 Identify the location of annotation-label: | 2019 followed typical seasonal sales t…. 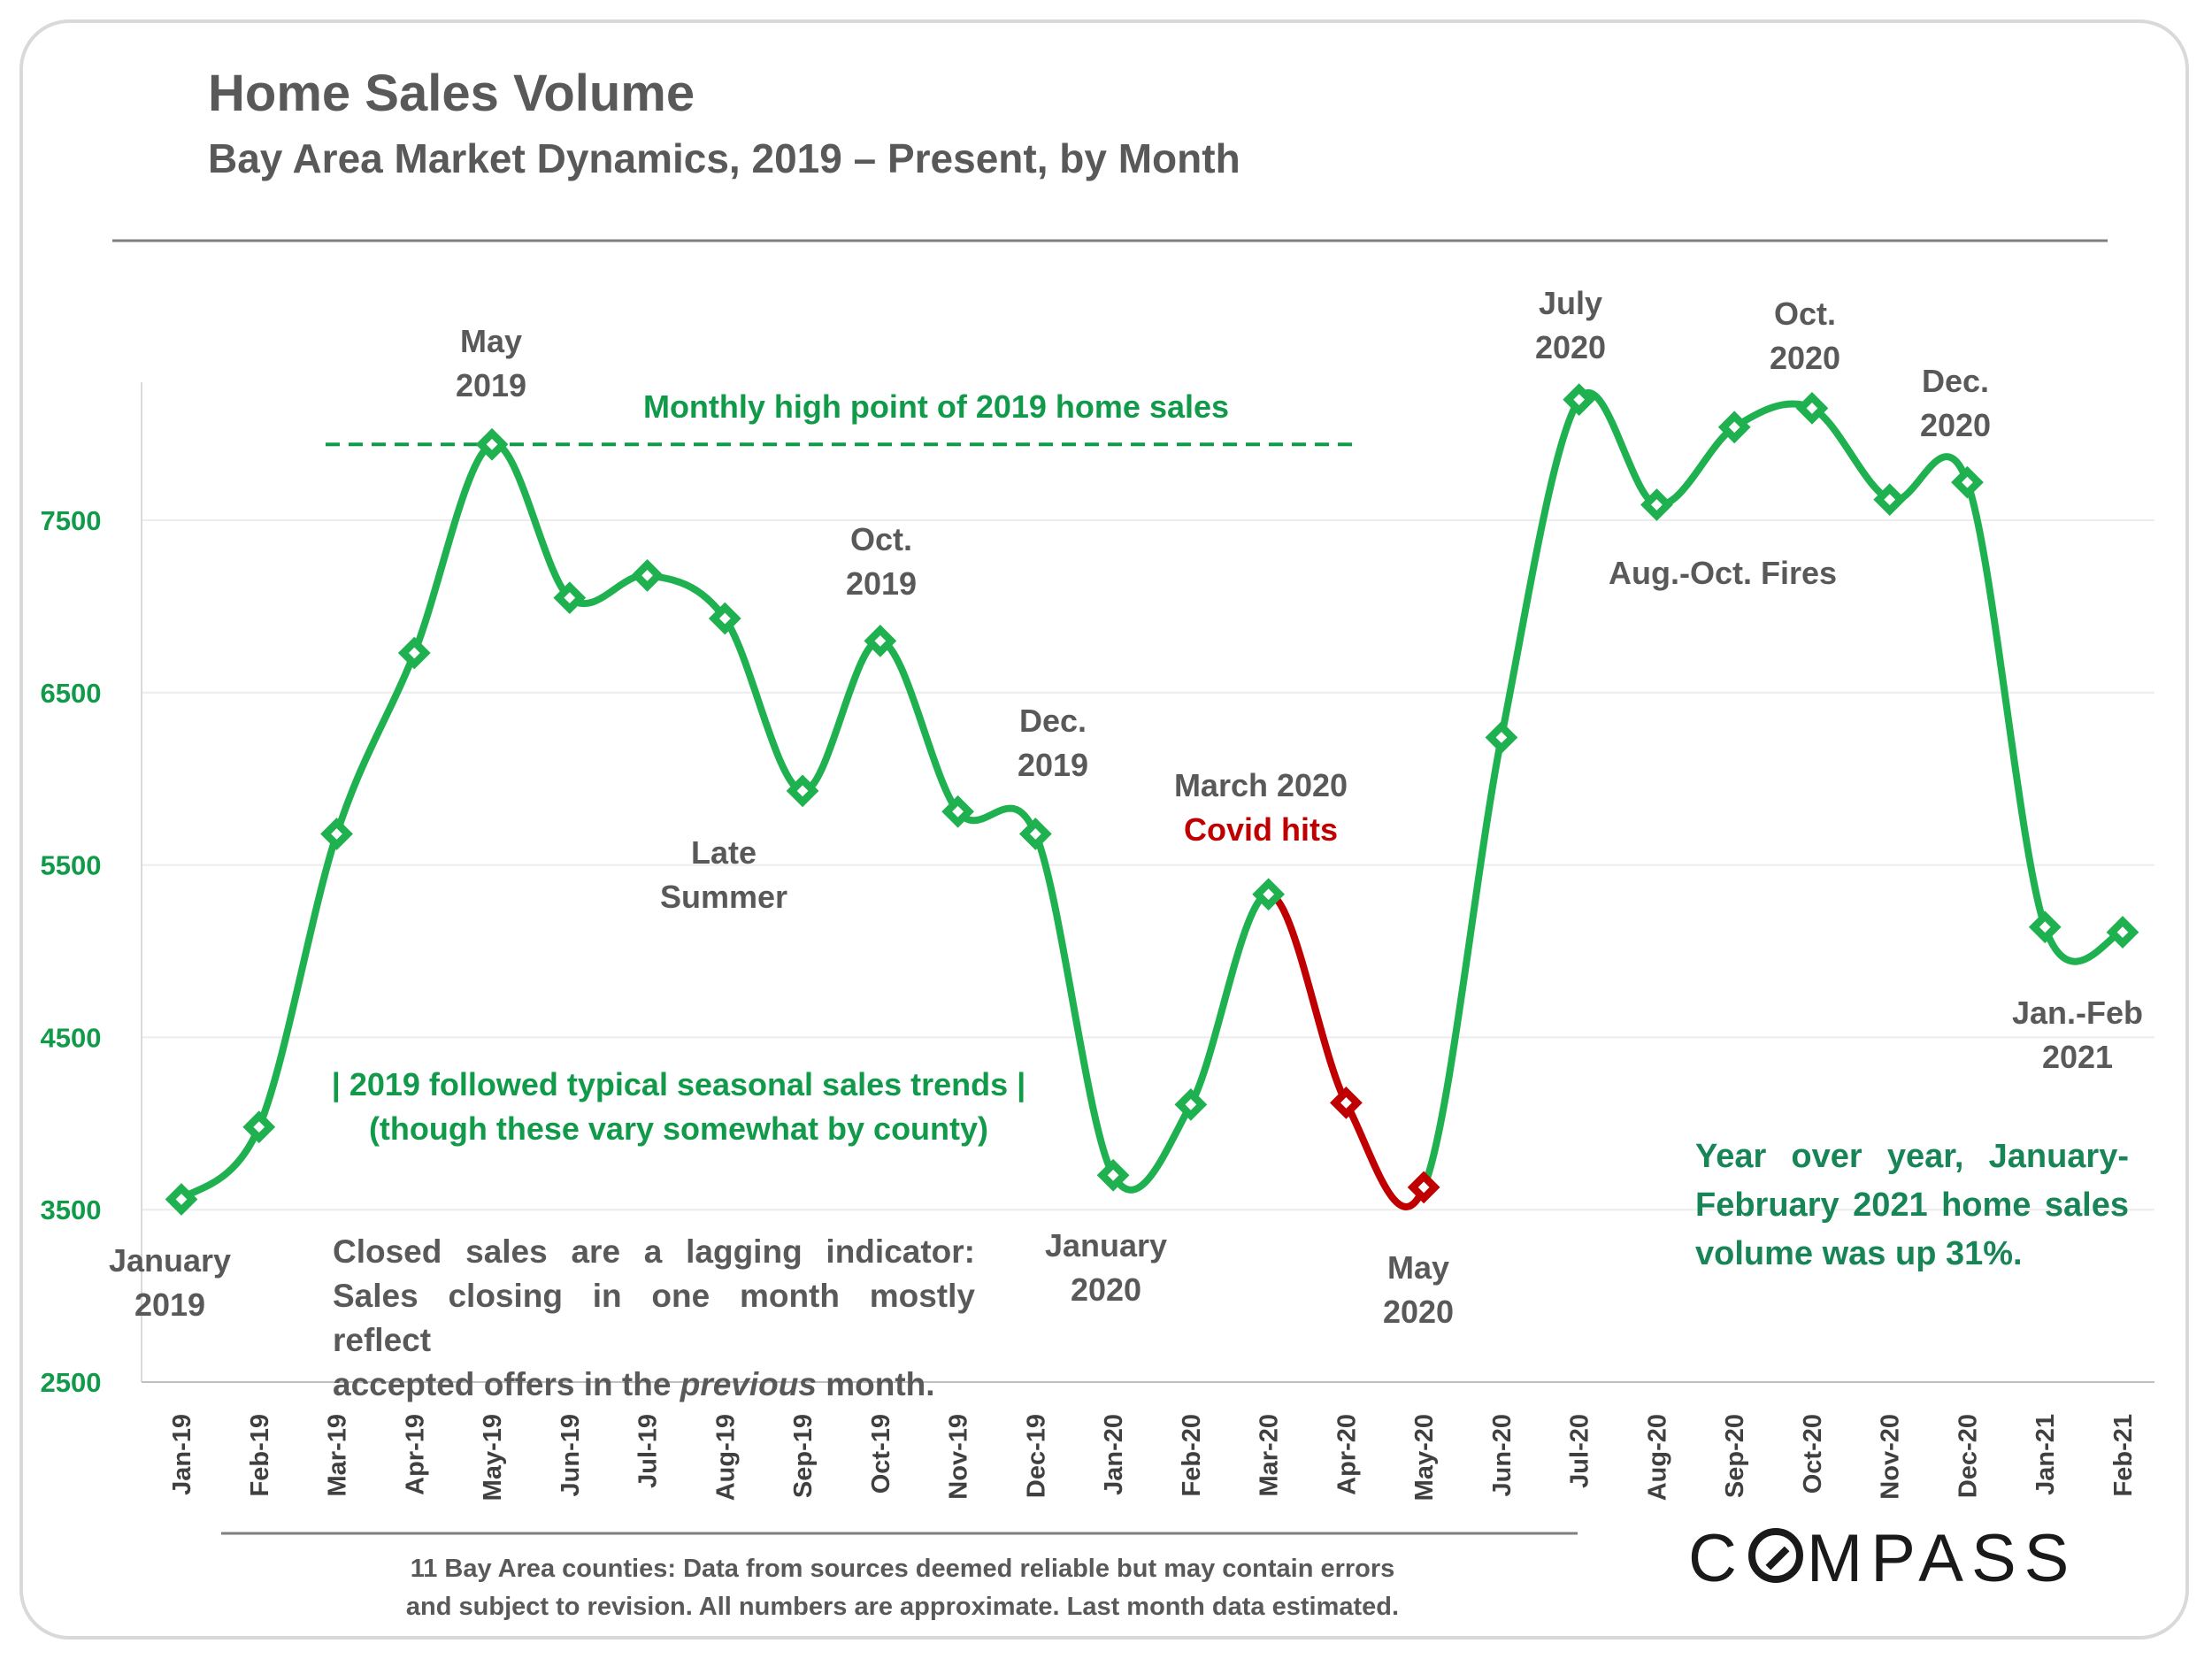
(679, 1085).